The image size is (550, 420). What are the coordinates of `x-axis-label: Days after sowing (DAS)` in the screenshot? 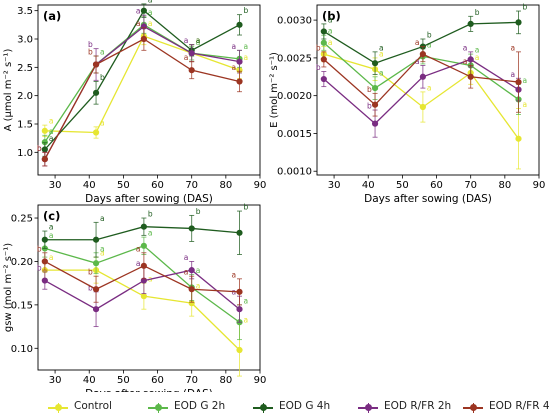 It's located at (428, 199).